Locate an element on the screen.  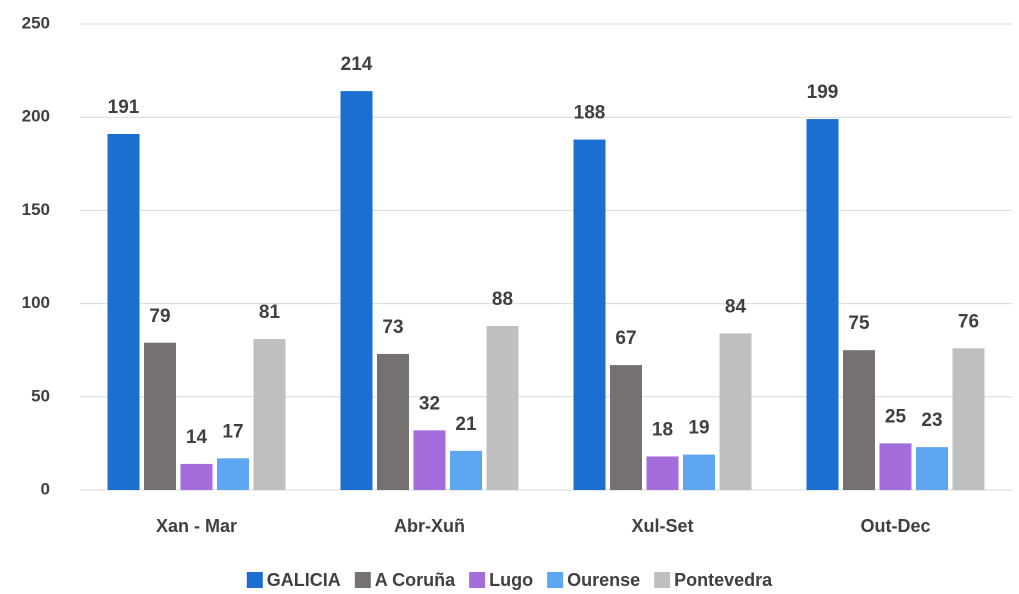
value-label: 19 is located at coordinates (698, 428).